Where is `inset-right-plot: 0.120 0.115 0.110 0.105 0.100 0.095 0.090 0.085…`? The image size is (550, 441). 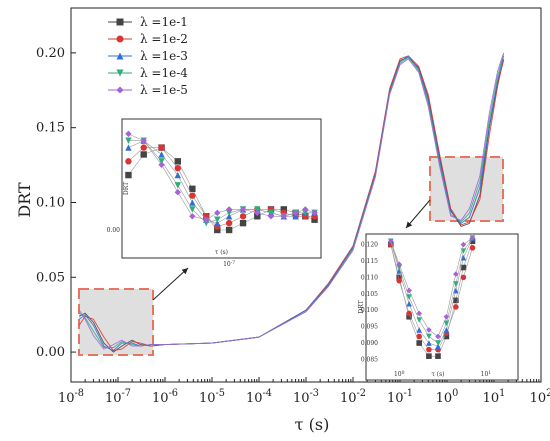 inset-right-plot: 0.120 0.115 0.110 0.105 0.100 0.095 0.090 0.085… is located at coordinates (438, 307).